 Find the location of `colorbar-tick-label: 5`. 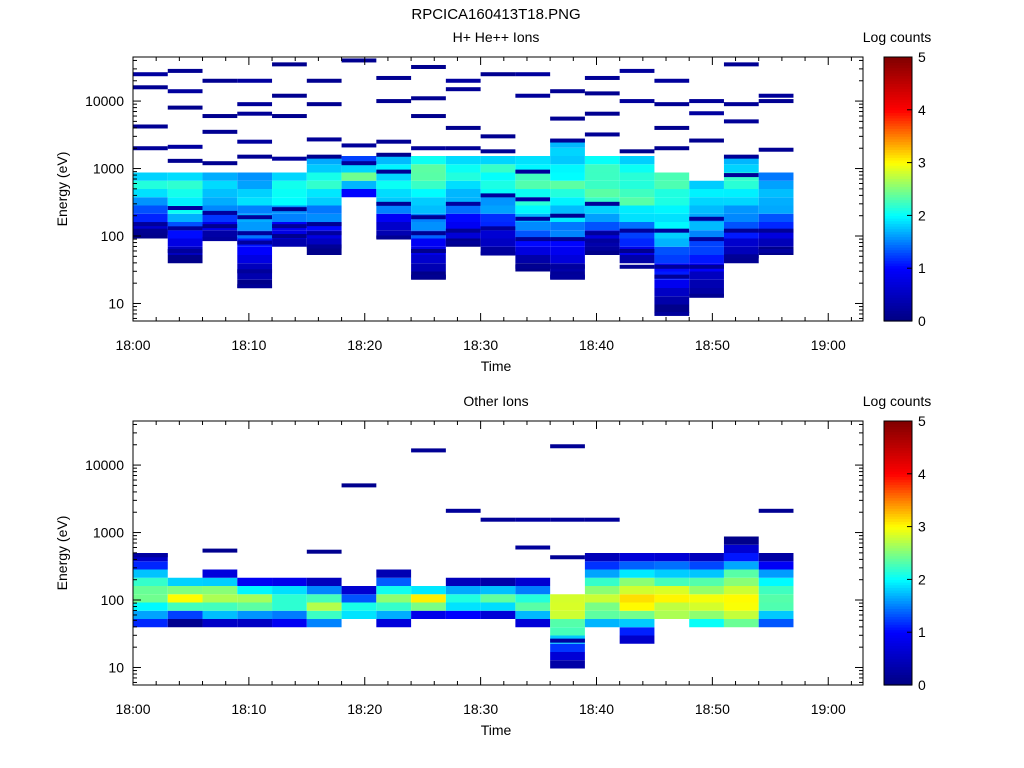

colorbar-tick-label: 5 is located at coordinates (922, 57).